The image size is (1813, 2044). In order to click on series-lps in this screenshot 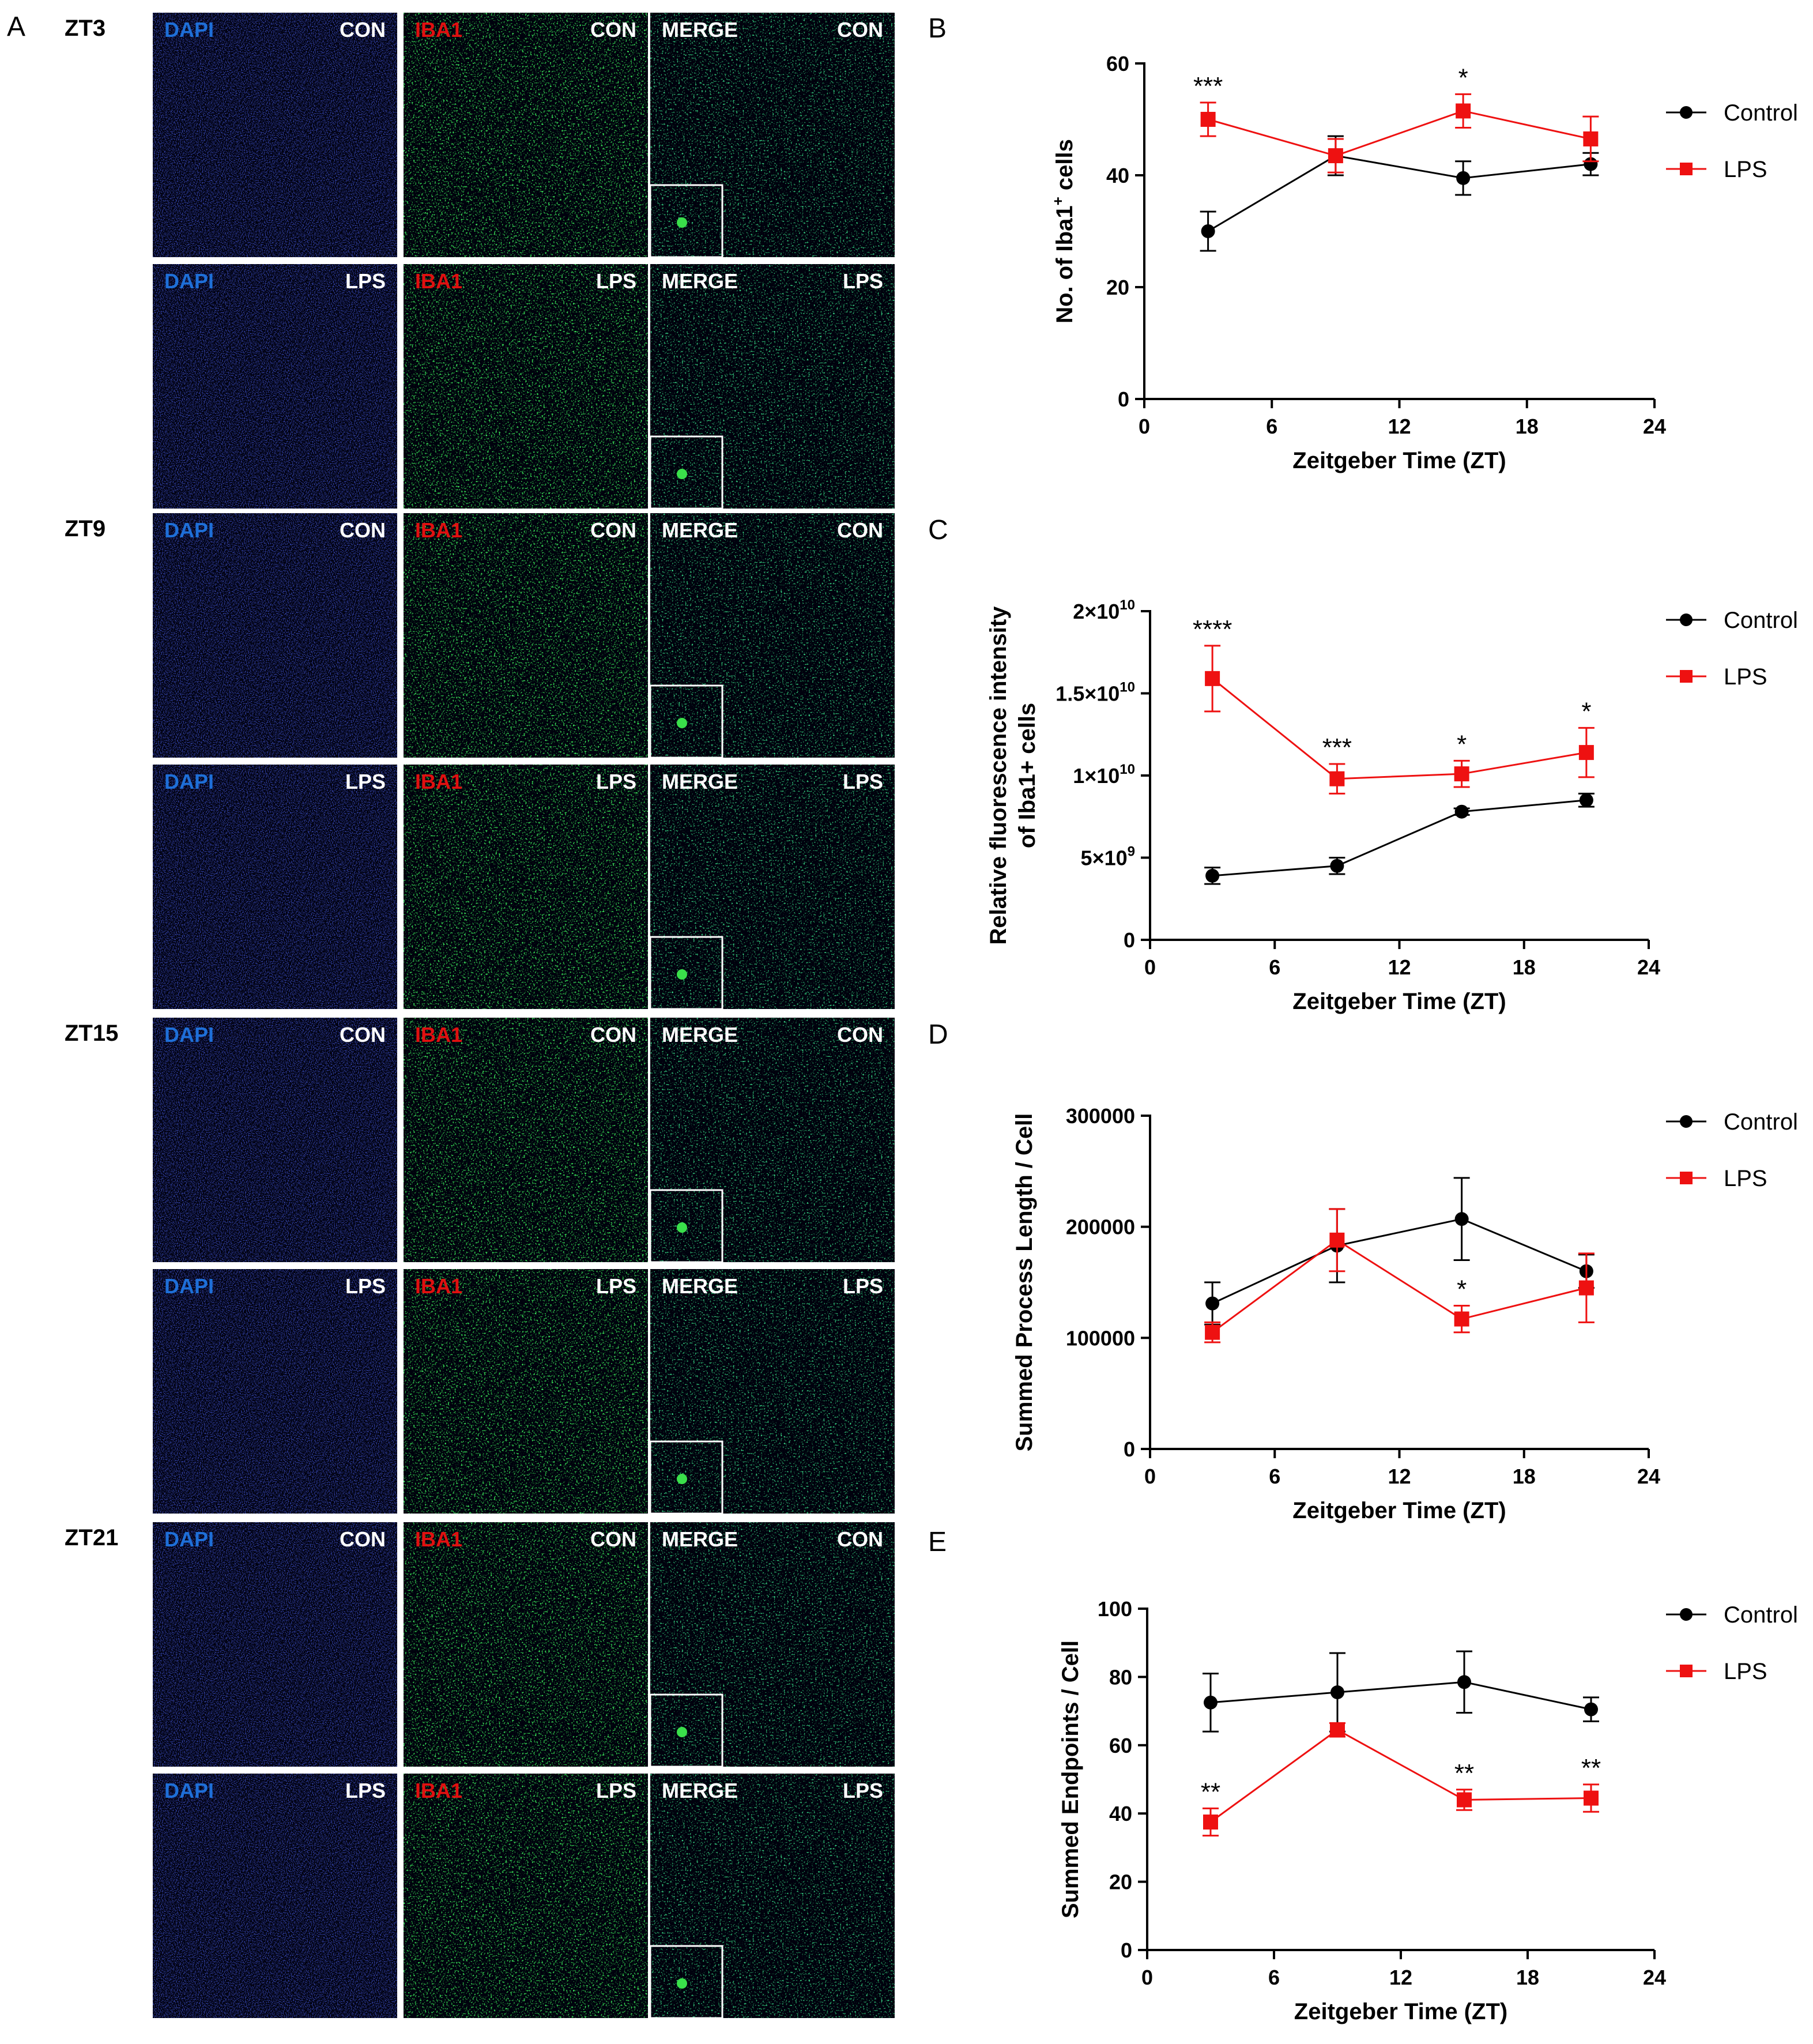, I will do `click(1401, 1780)`.